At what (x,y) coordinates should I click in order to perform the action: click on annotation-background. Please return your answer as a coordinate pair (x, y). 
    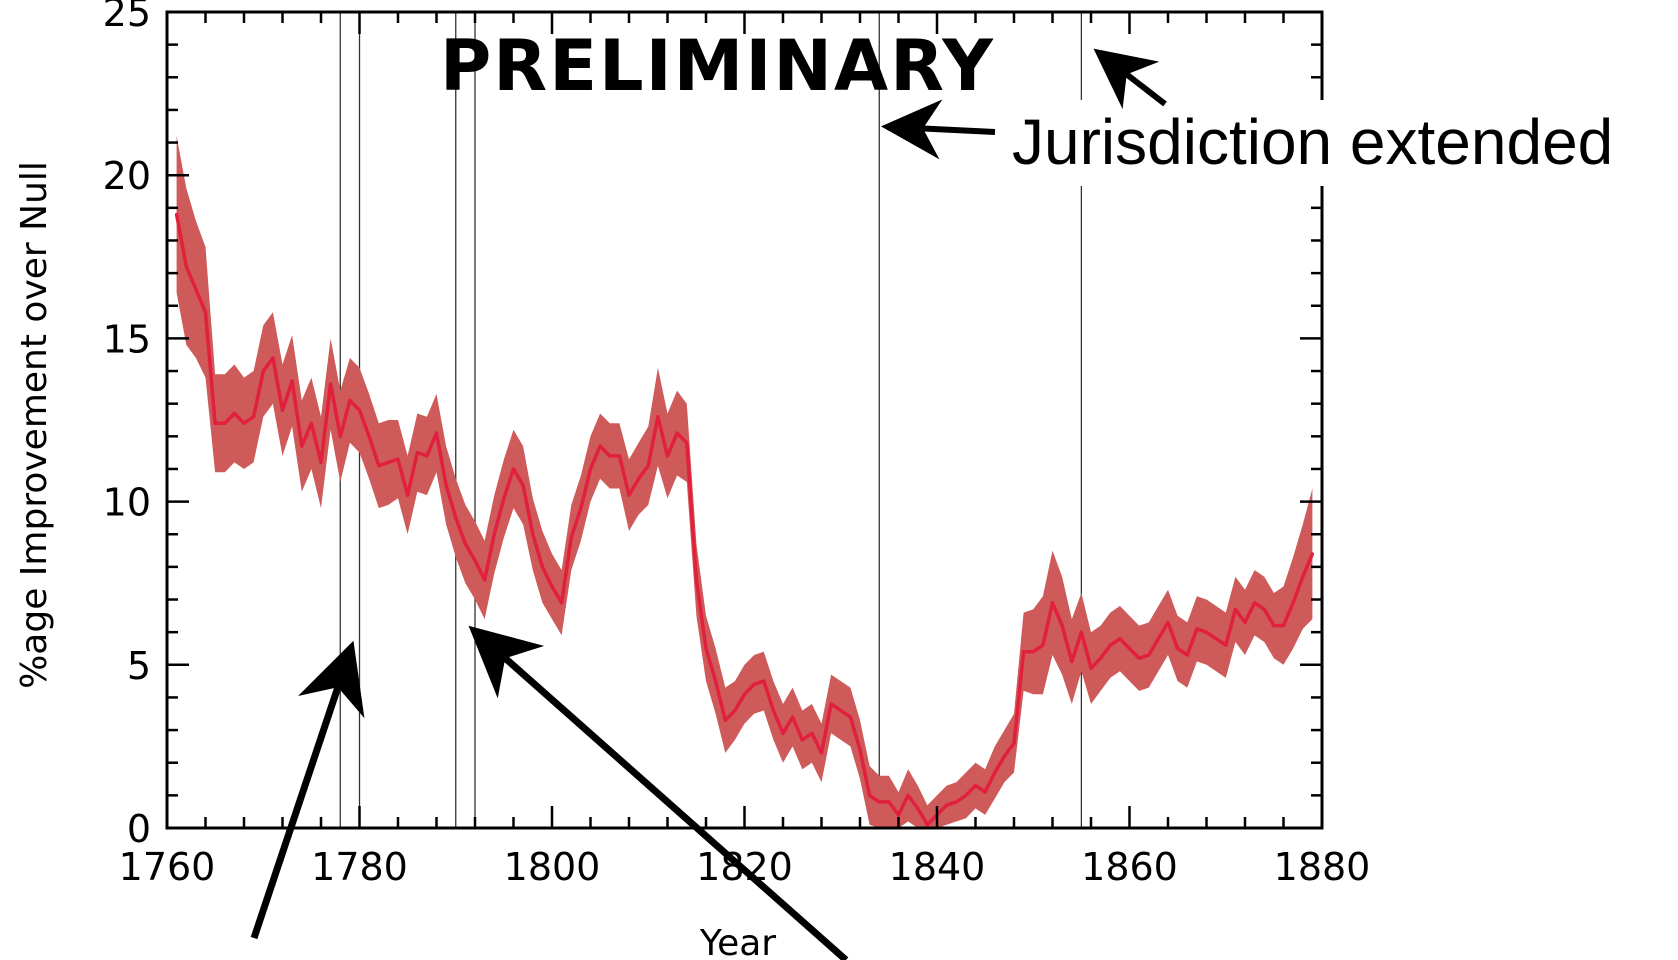
    Looking at the image, I should click on (1339, 143).